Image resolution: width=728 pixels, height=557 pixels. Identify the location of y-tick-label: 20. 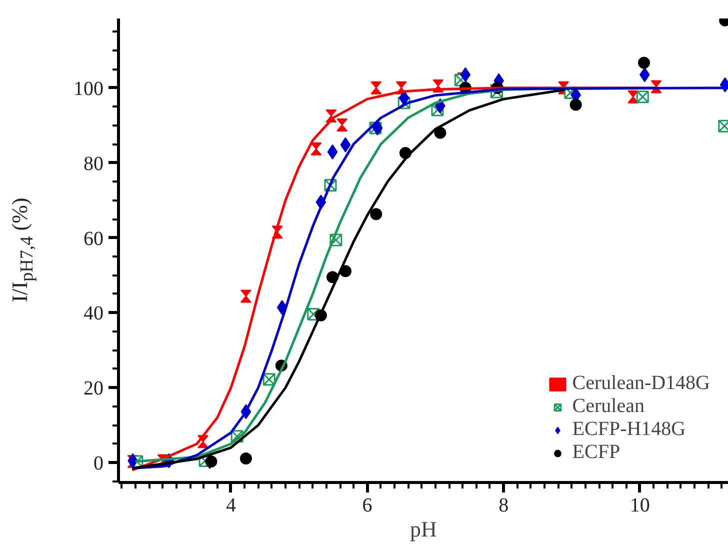
(94, 389).